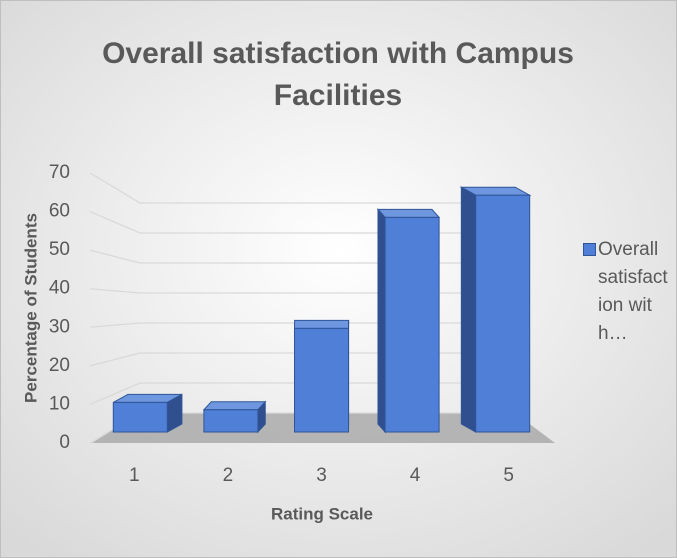  What do you see at coordinates (59, 326) in the screenshot?
I see `y-tick-label: 30` at bounding box center [59, 326].